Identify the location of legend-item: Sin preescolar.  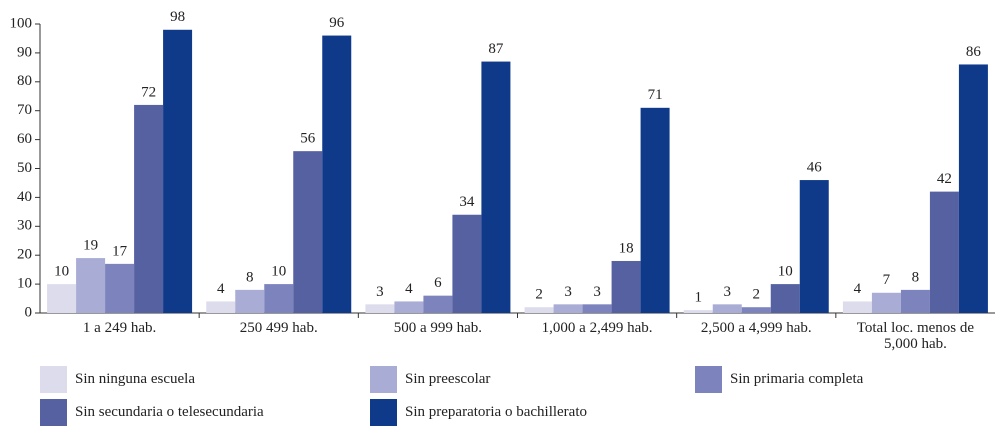
(430, 379).